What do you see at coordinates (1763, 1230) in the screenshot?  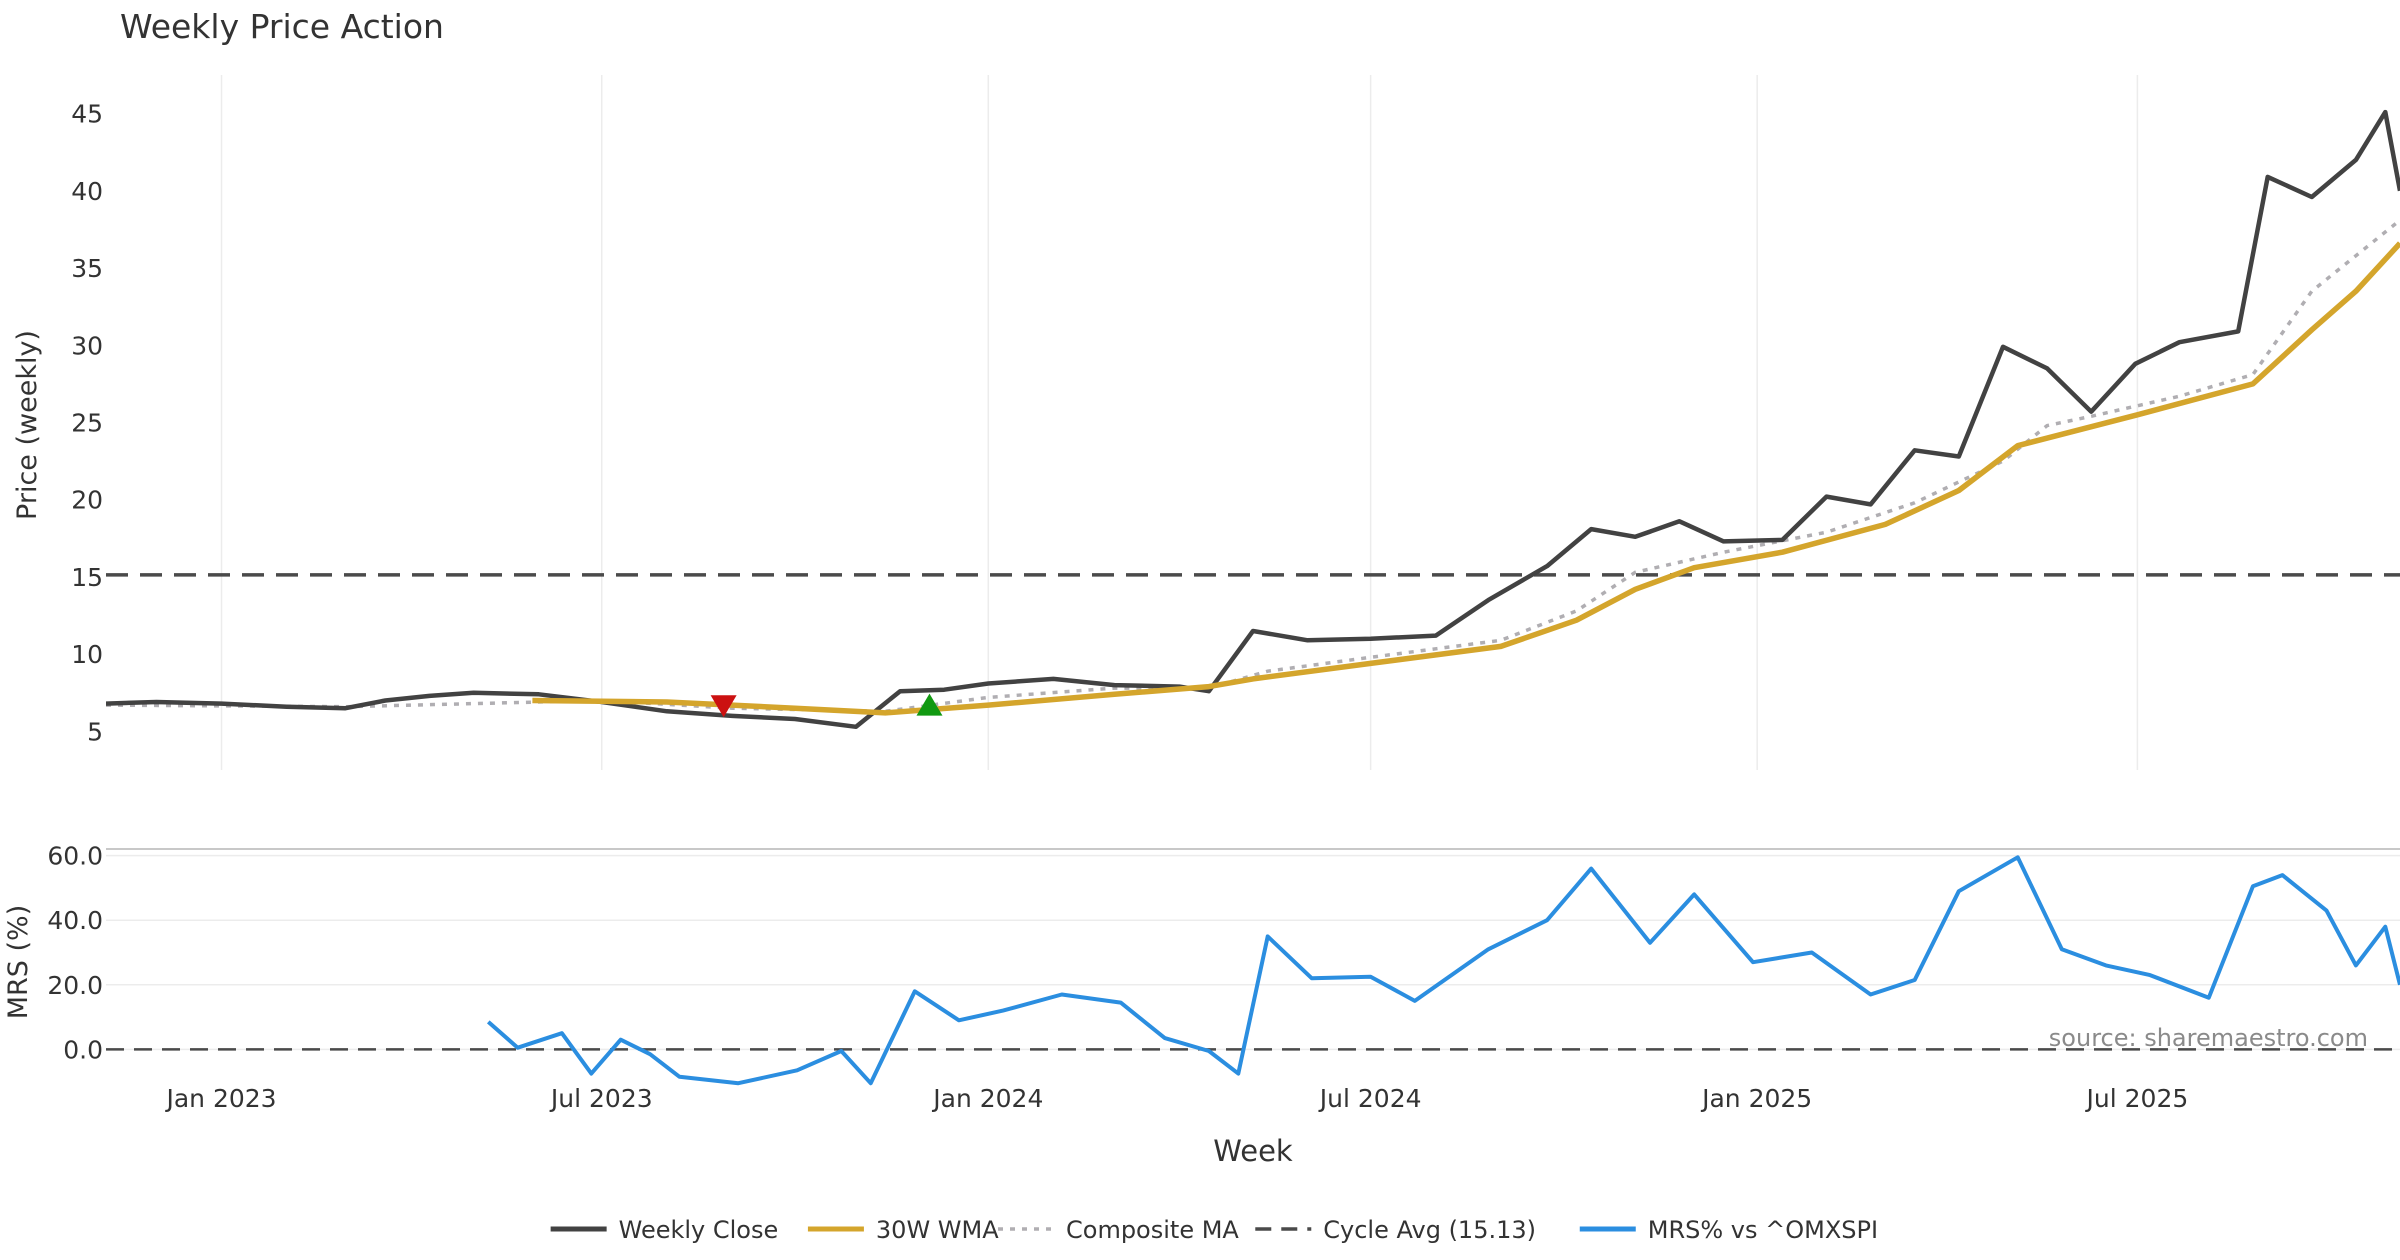 I see `legend-label-4: MRS% vs ^OMXSPI` at bounding box center [1763, 1230].